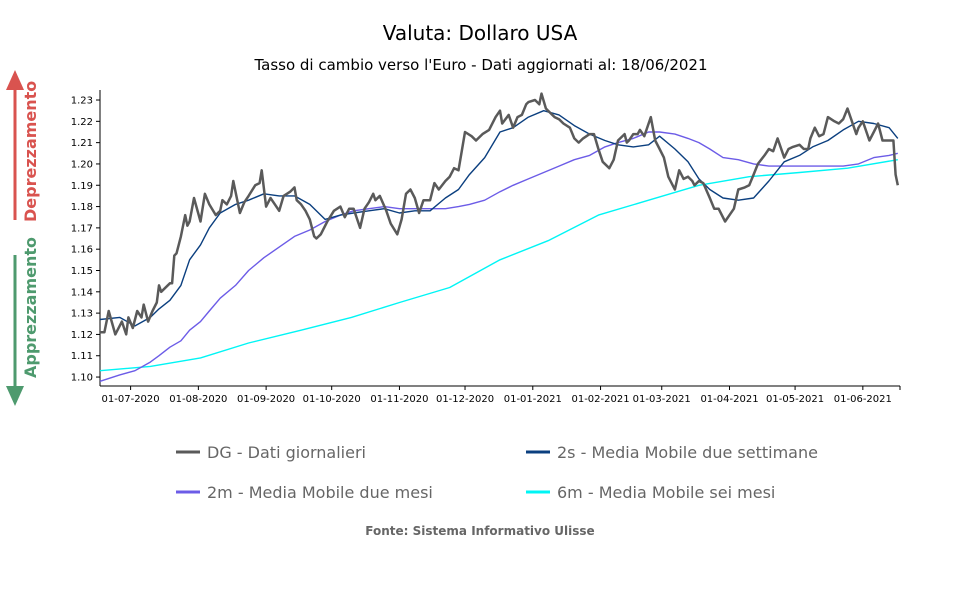 Image resolution: width=960 pixels, height=604 pixels. Describe the element at coordinates (82, 292) in the screenshot. I see `y-tick-label: 1.14` at that location.